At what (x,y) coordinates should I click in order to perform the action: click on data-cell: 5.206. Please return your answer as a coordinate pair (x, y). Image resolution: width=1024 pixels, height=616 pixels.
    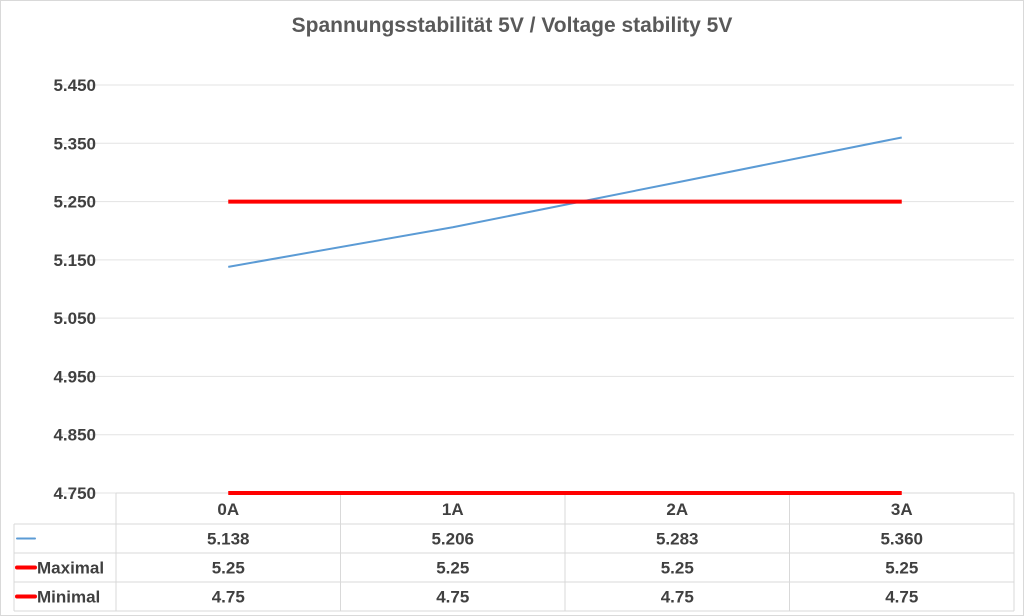
    Looking at the image, I should click on (452, 539).